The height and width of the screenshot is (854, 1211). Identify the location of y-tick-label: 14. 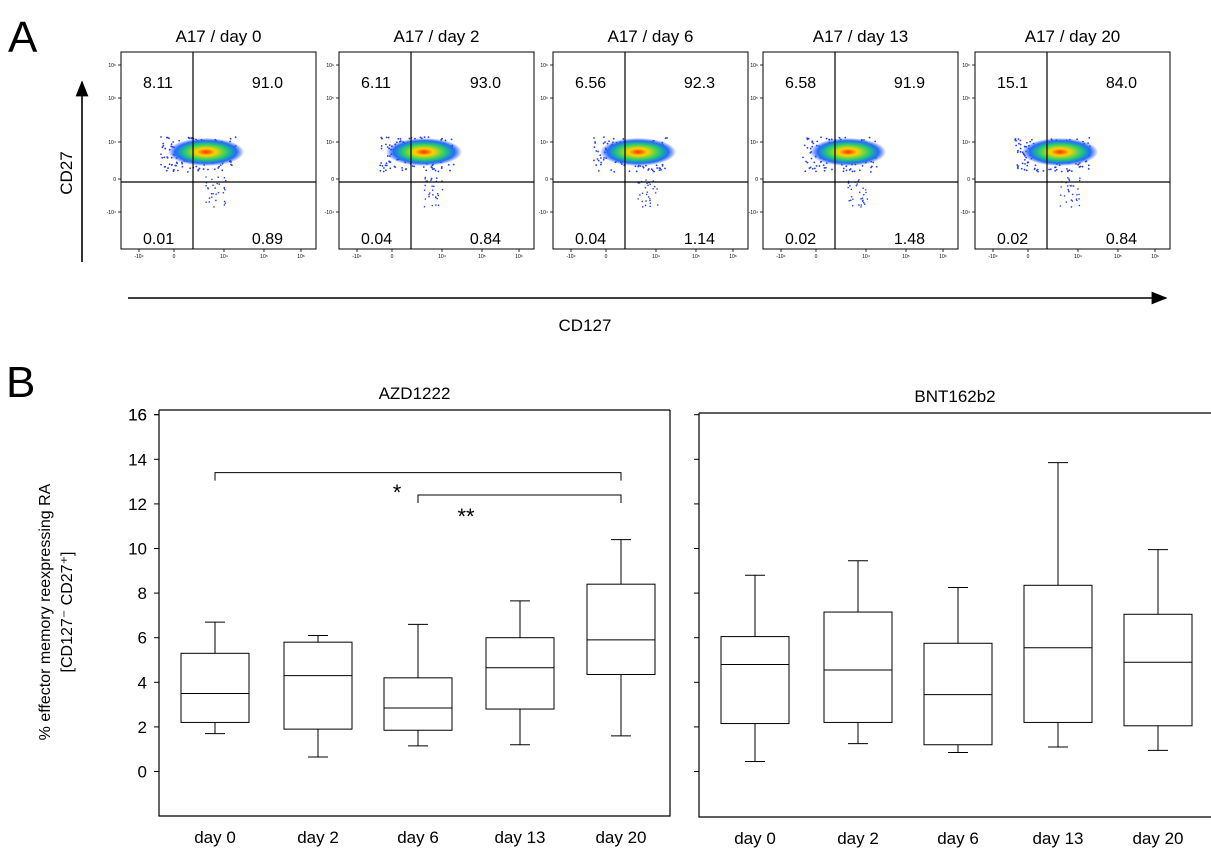
(137, 459).